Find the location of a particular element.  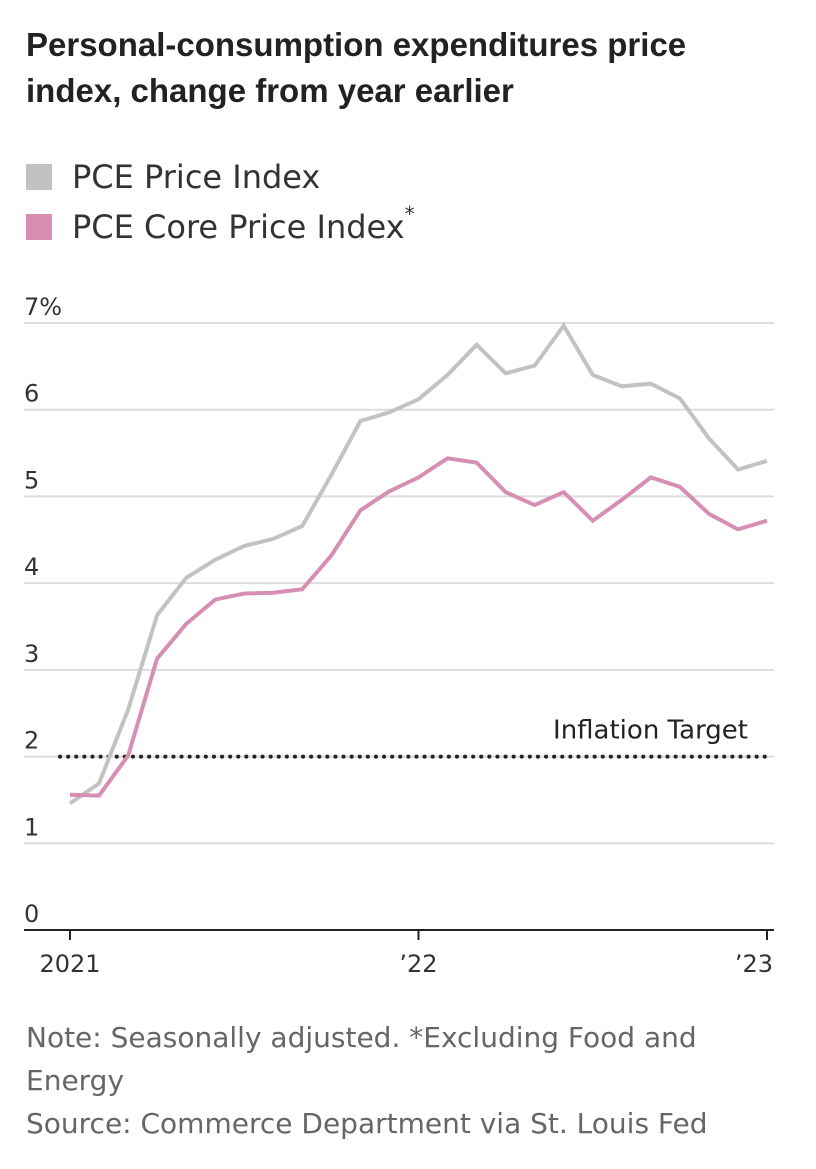

legend-swatch-pce-core is located at coordinates (39, 227).